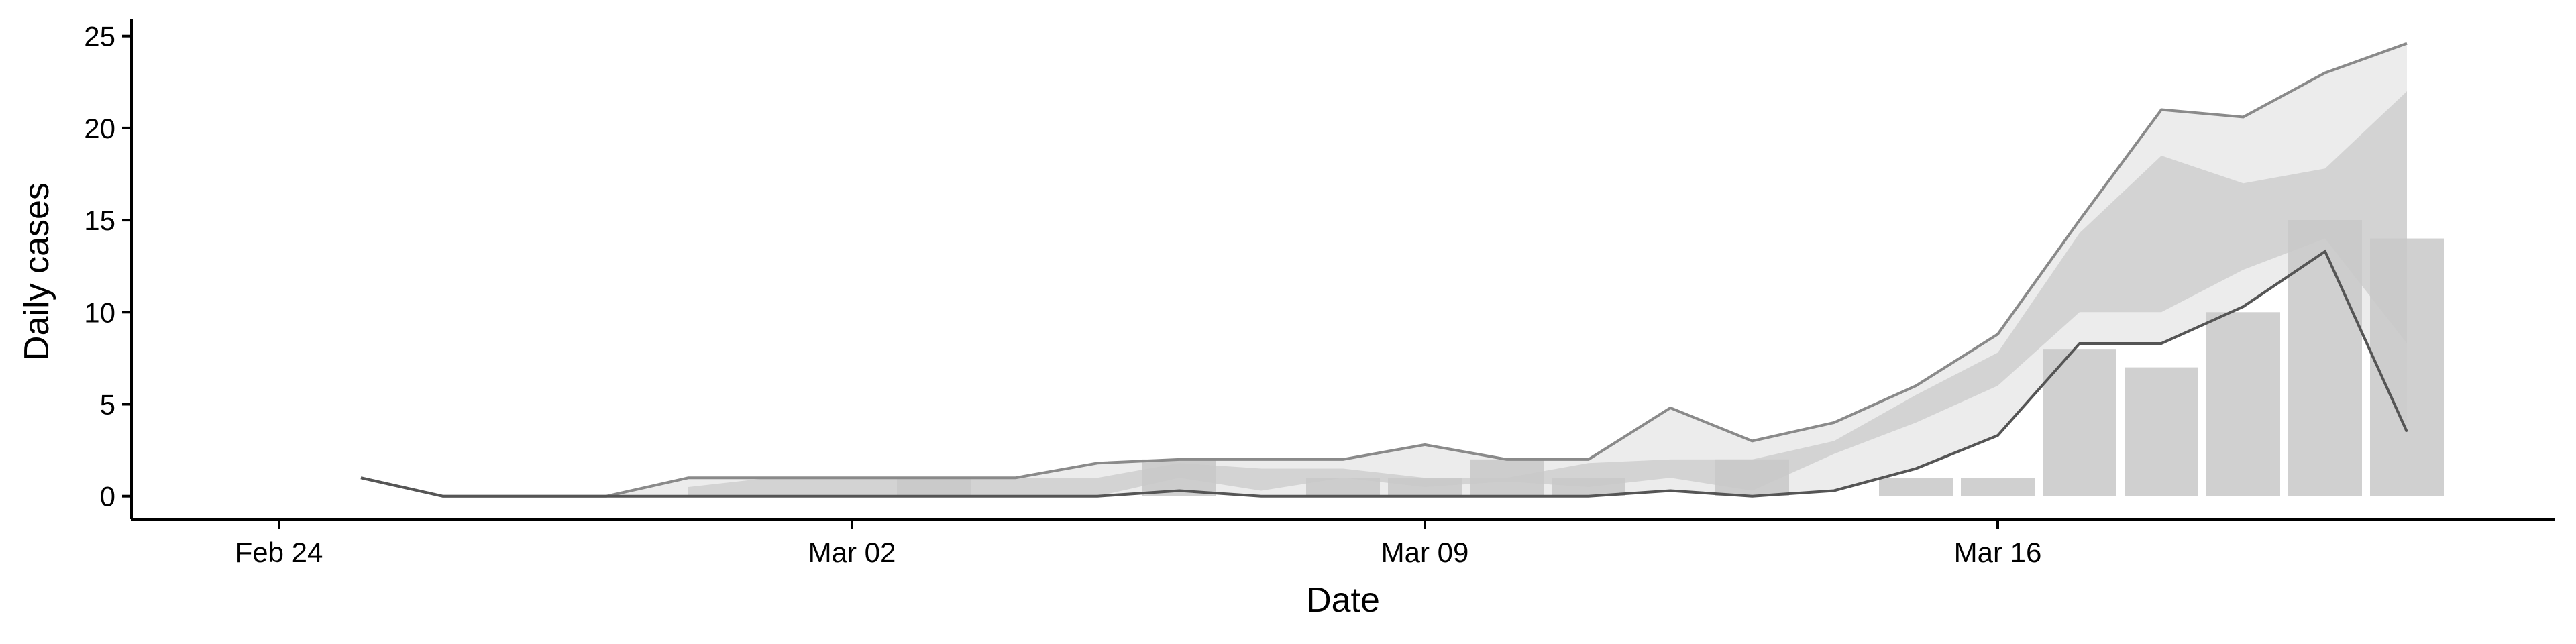 This screenshot has width=2576, height=644. I want to click on x-tick-label: Mar 02, so click(852, 552).